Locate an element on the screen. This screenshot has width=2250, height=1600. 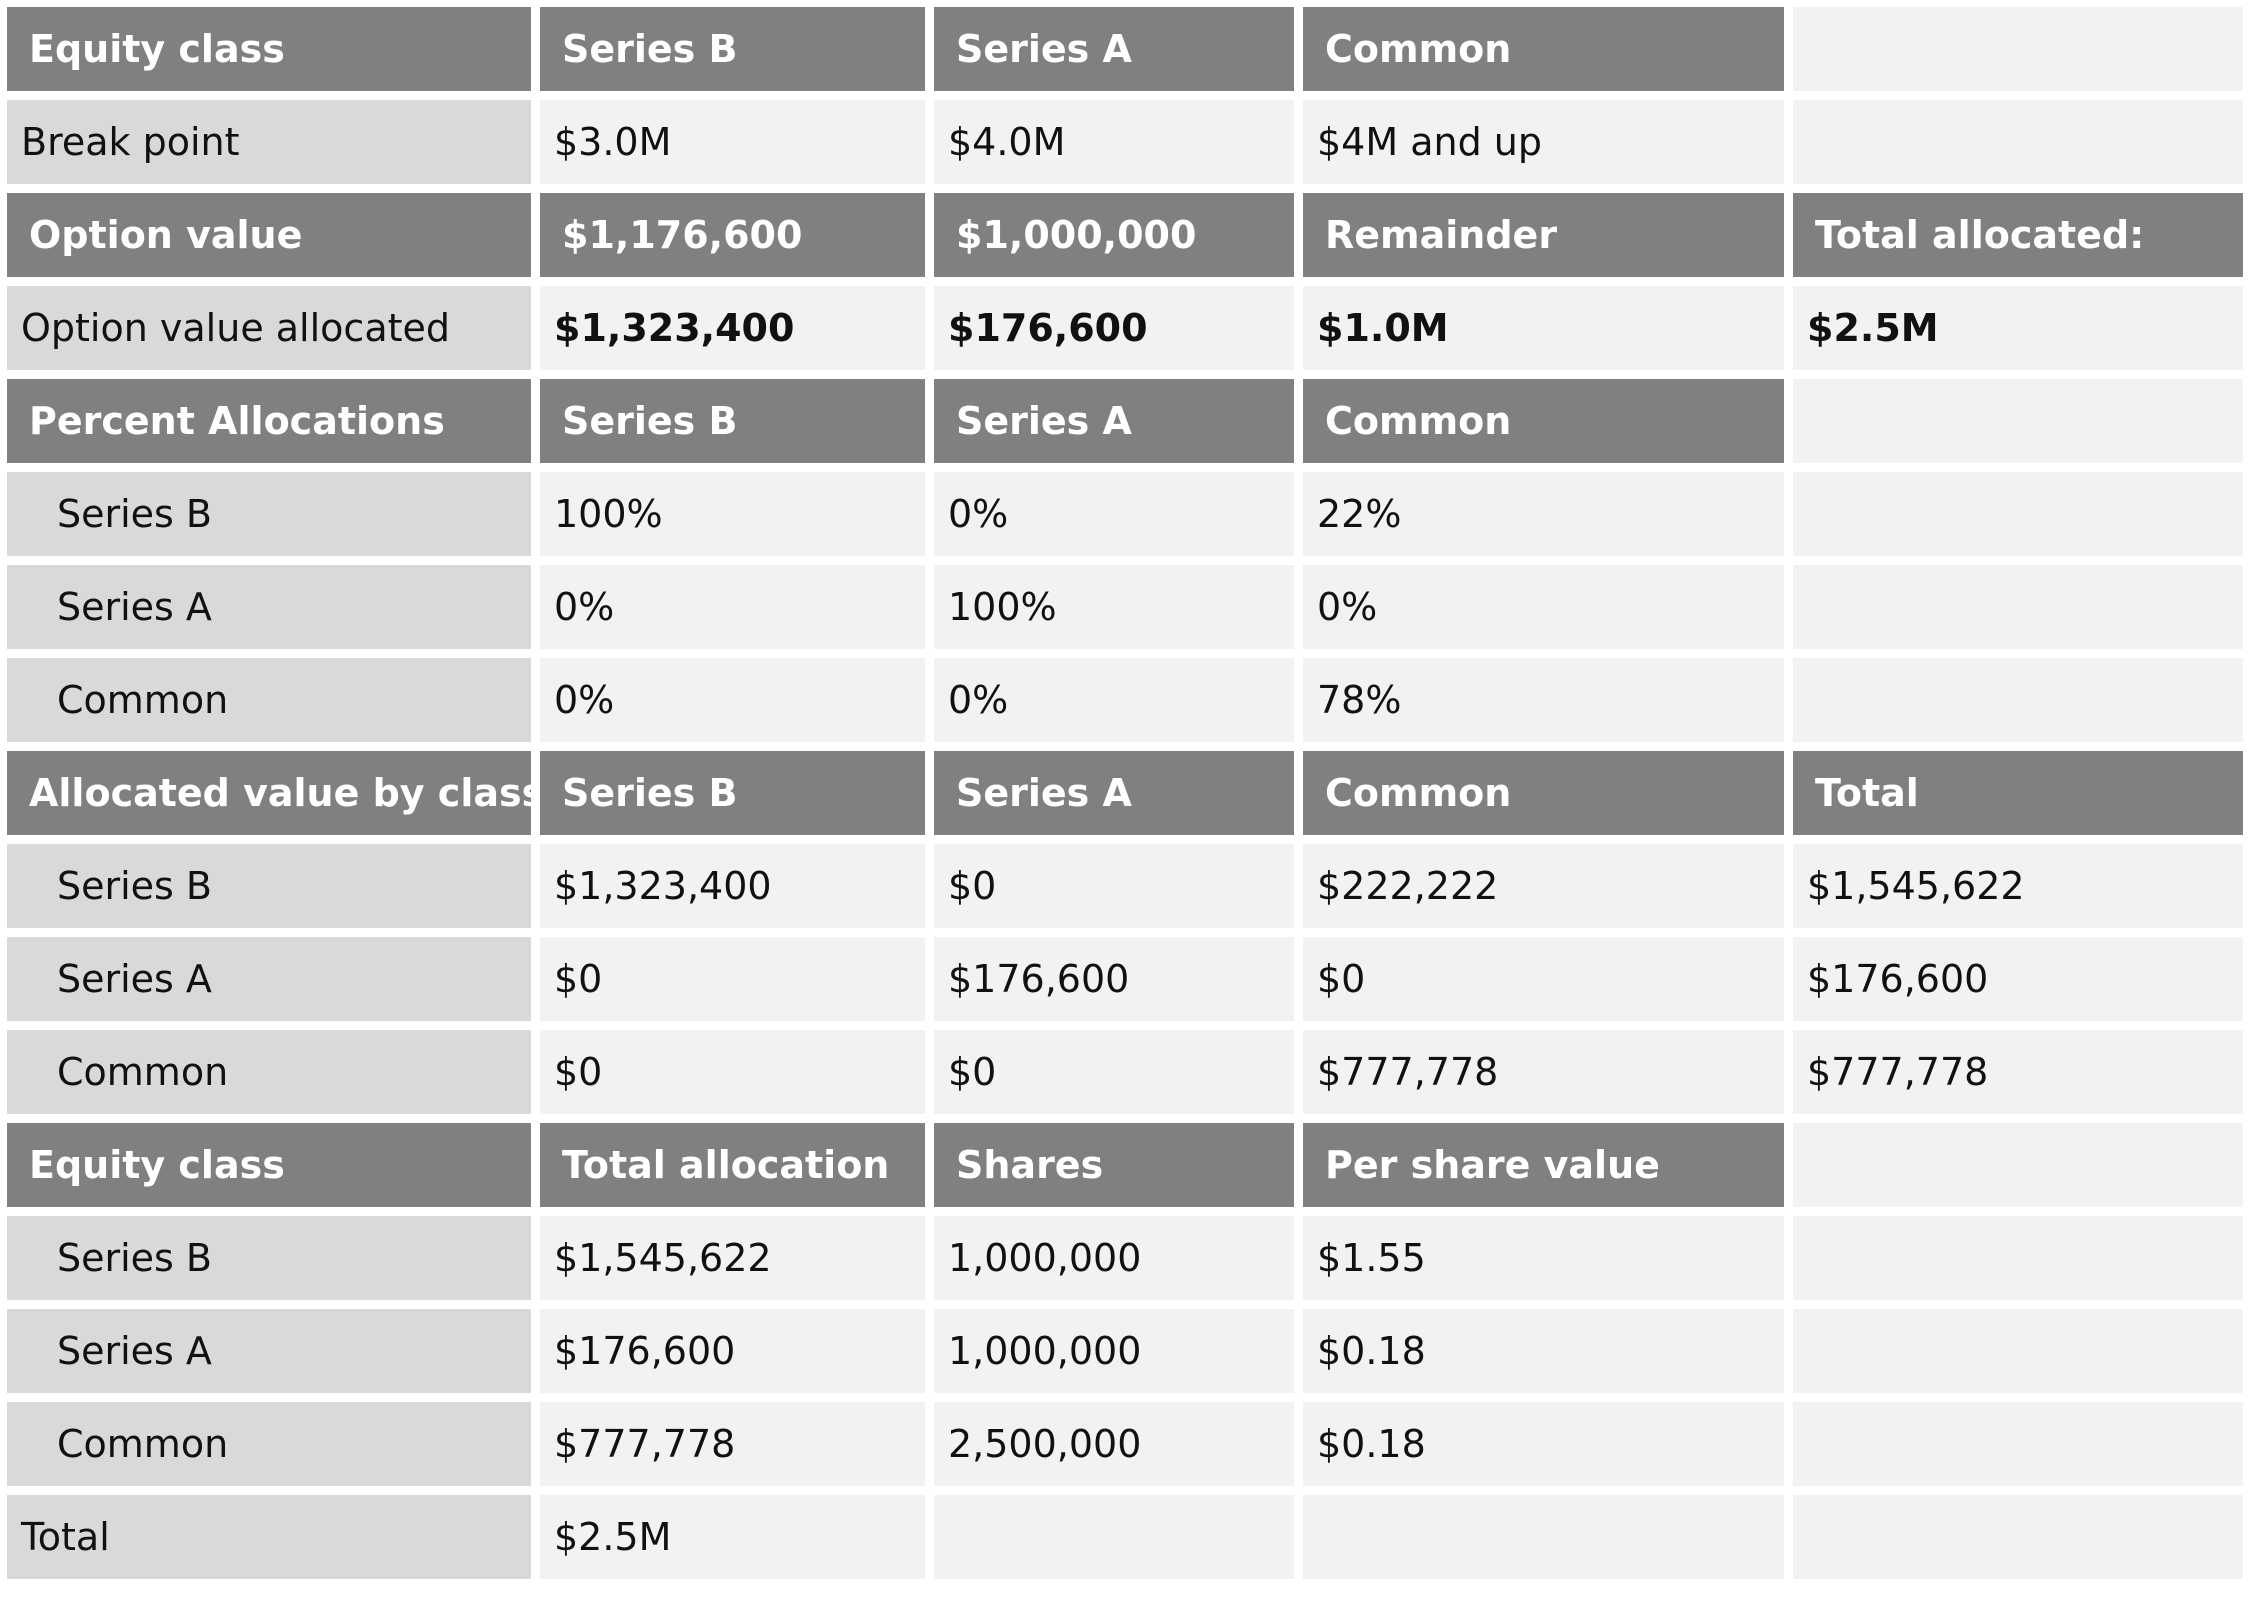
header-cell: Shares is located at coordinates (1114, 1165).